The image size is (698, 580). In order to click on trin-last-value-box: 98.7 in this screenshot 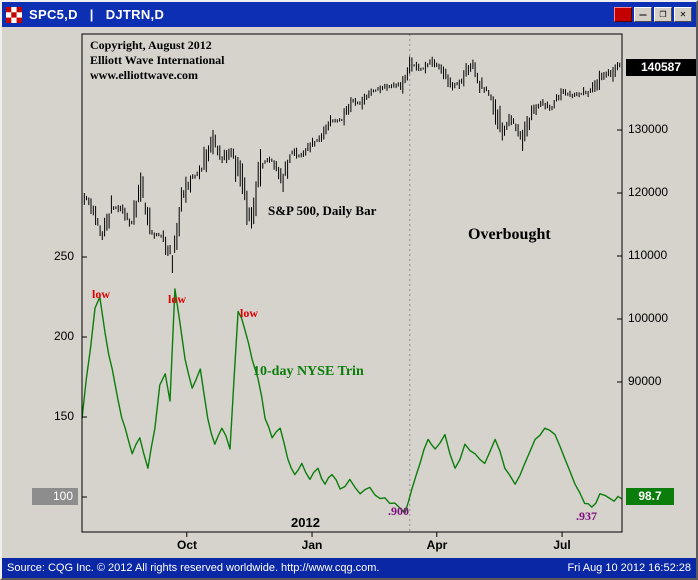, I will do `click(650, 496)`.